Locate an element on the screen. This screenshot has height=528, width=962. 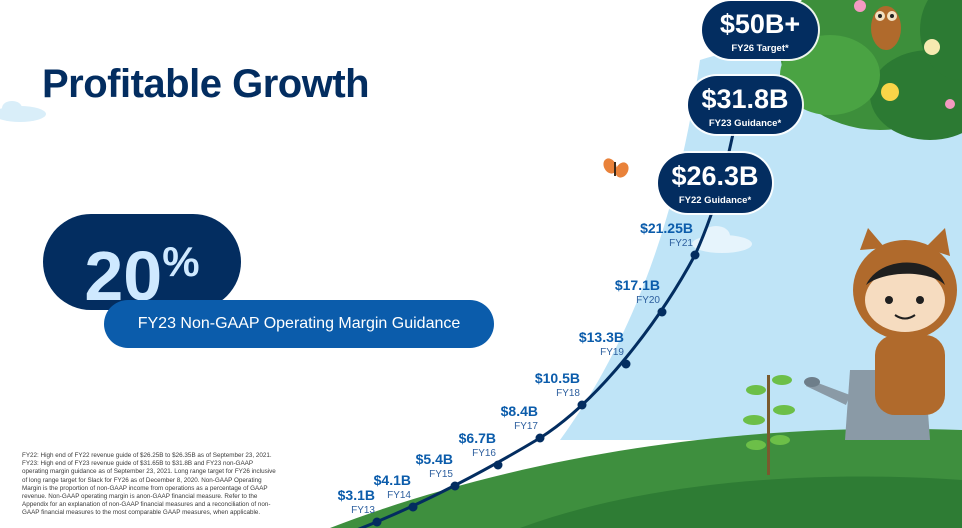
bubble-note: FY22 Guidance* is located at coordinates (715, 200).